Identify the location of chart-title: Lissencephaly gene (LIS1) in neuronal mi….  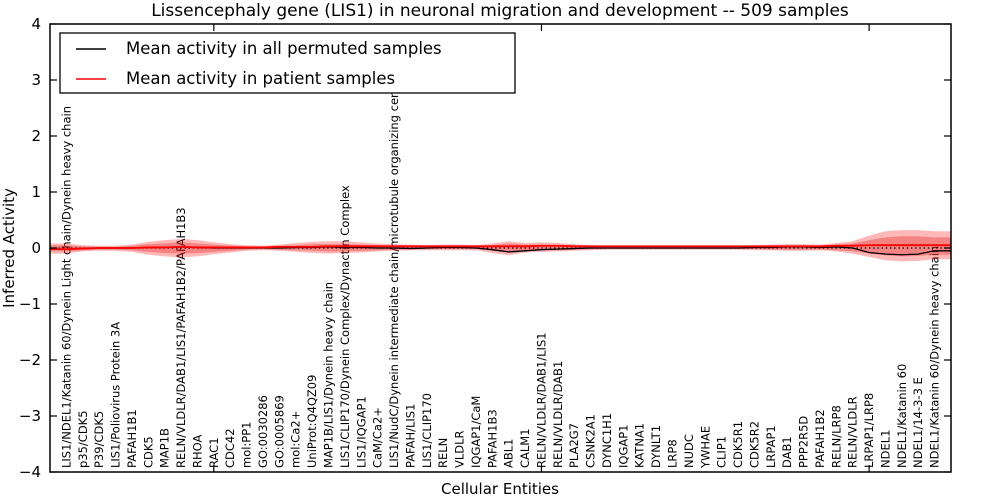
(500, 11).